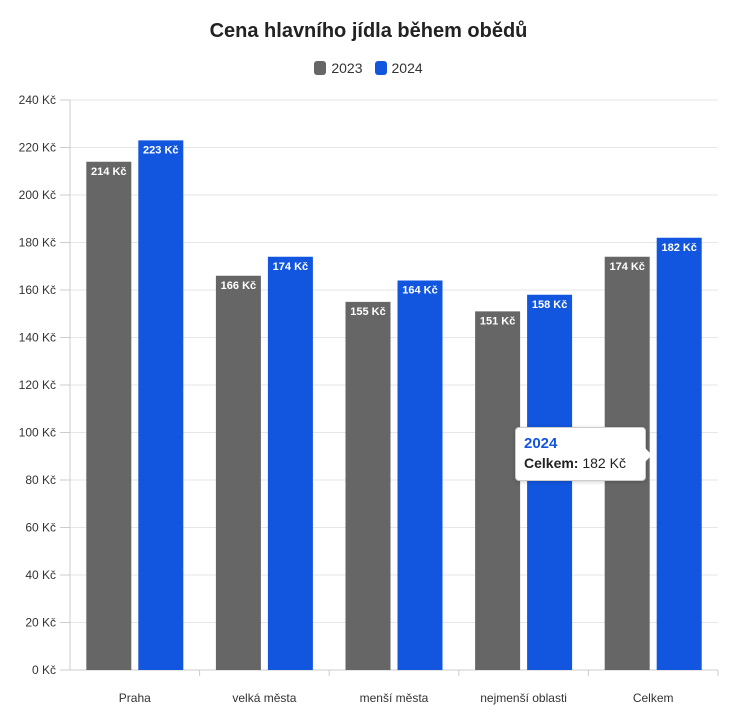 The height and width of the screenshot is (712, 737). I want to click on legend-label-2024: 2024, so click(407, 68).